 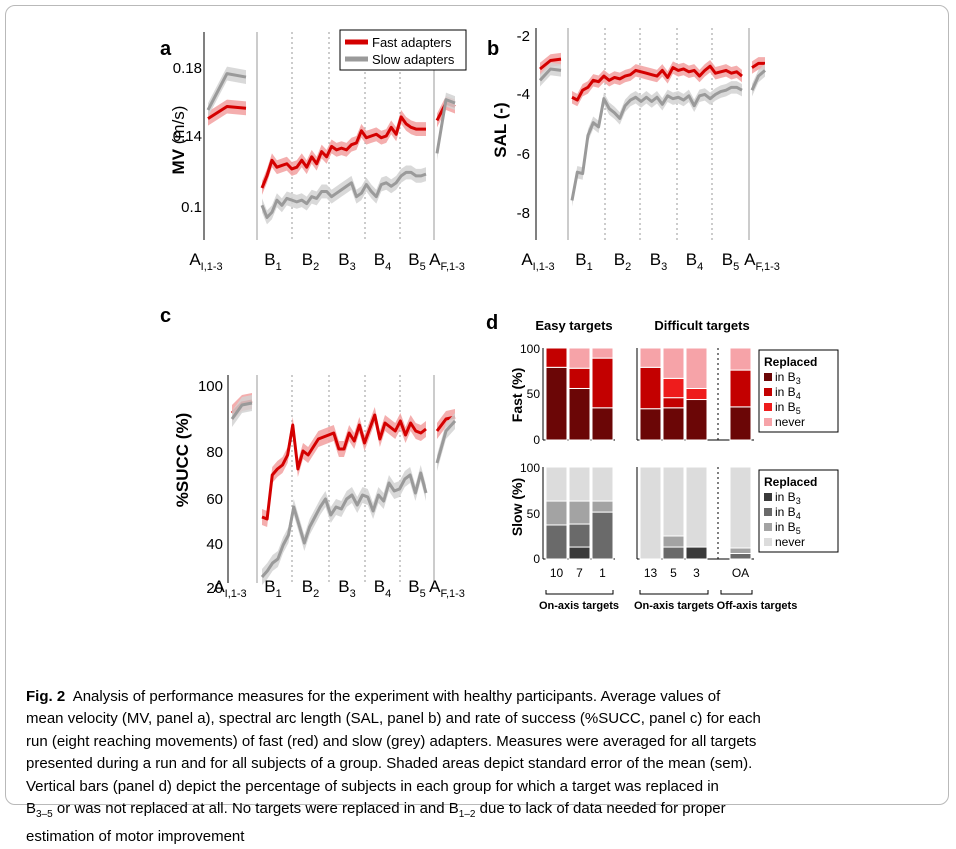 I want to click on easy-targets-title: Easy targets, so click(x=573, y=325).